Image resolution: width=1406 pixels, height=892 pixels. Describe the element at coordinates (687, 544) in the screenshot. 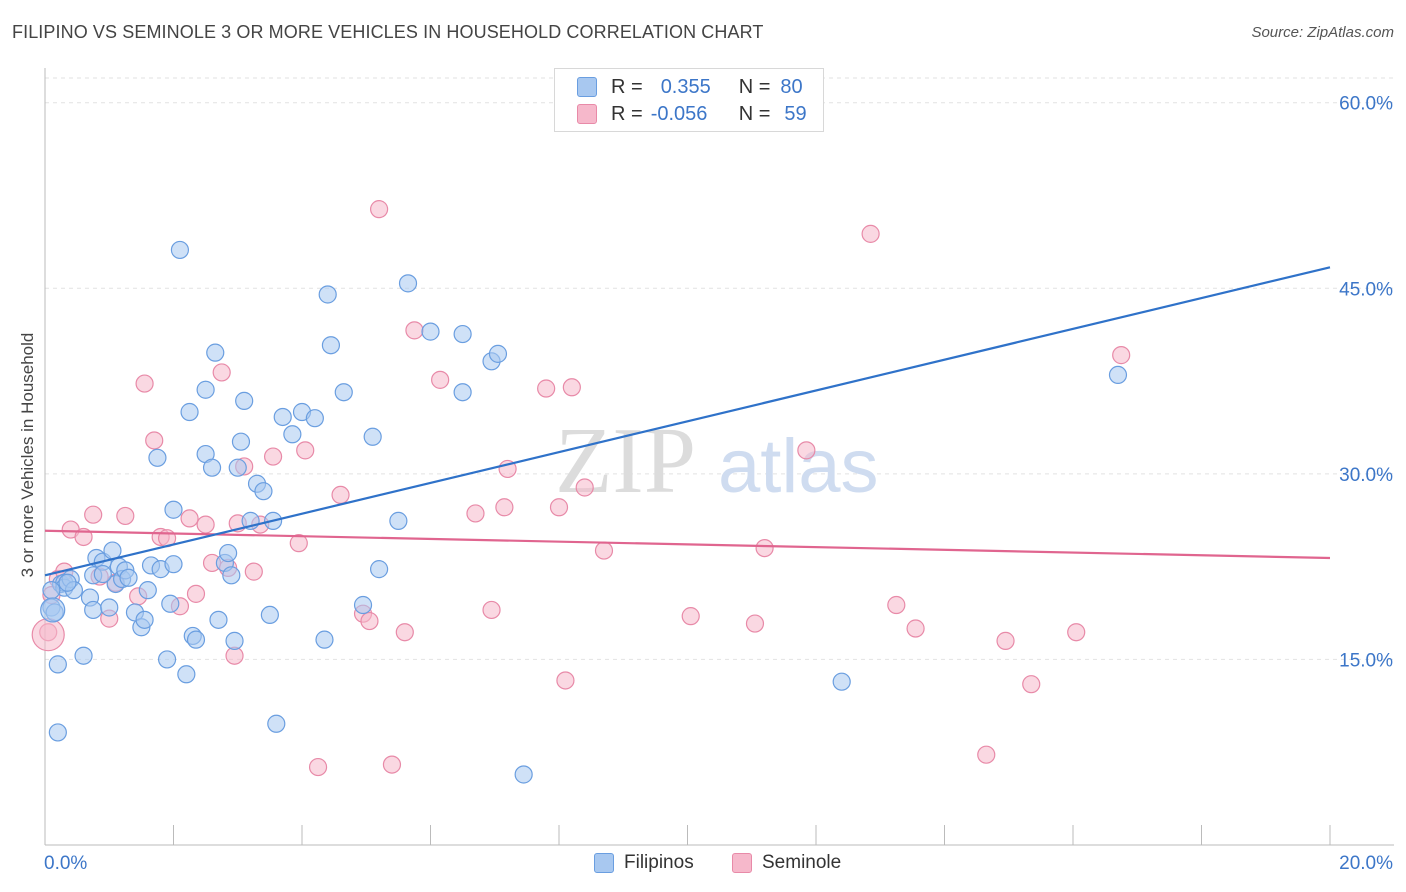

I see `seminole-trend-line` at that location.